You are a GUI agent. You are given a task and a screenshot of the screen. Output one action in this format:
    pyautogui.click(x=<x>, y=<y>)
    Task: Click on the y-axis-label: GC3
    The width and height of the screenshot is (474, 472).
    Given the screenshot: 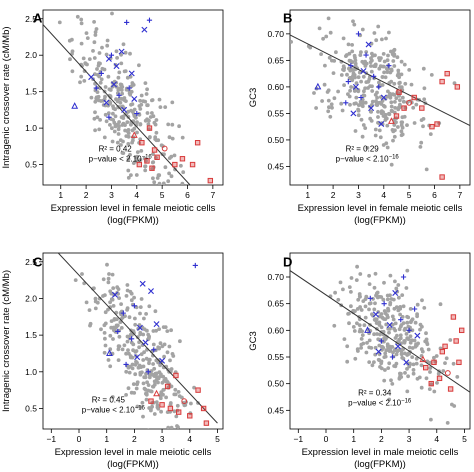 What is the action you would take?
    pyautogui.click(x=253, y=98)
    